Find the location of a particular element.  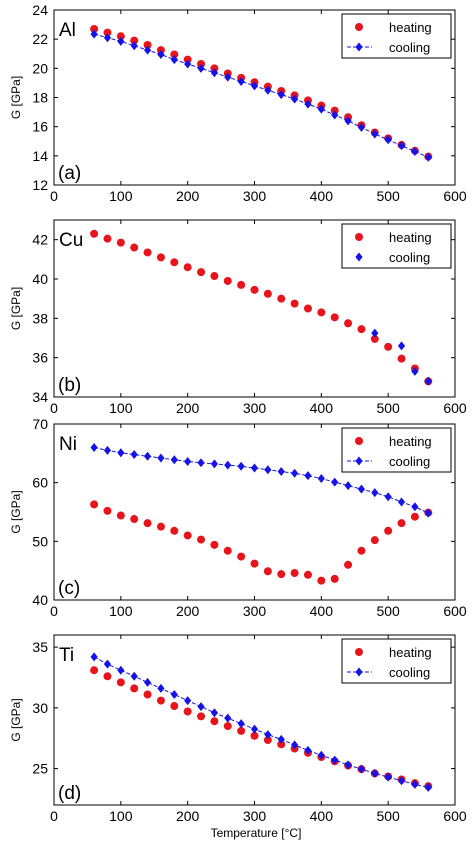

y-tick-label: 25 is located at coordinates (40, 769).